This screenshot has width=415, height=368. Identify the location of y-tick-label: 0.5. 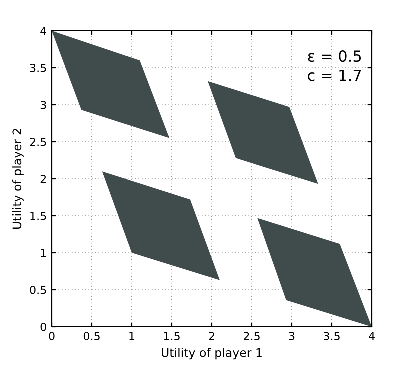
(38, 290).